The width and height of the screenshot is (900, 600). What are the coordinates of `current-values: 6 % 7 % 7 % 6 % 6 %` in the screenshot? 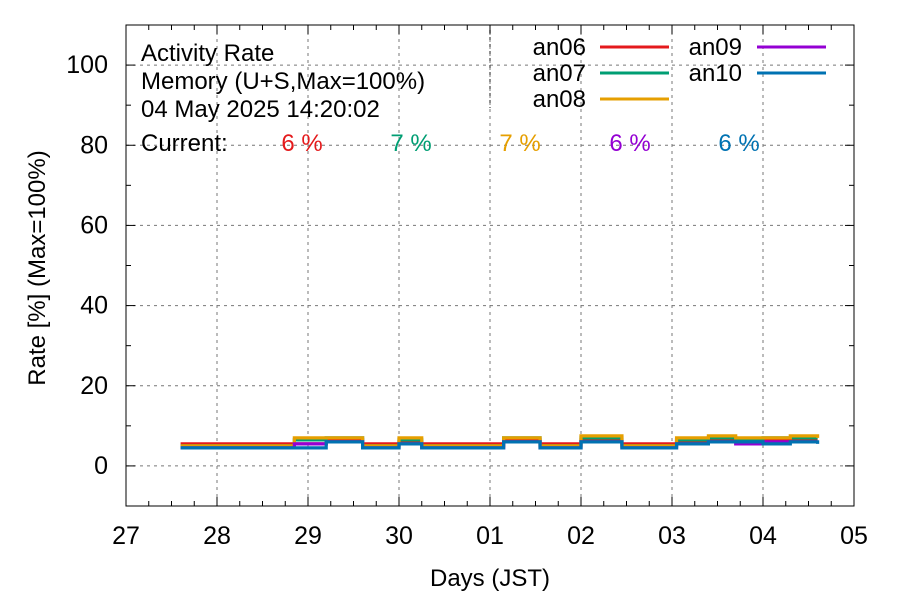 It's located at (520, 143).